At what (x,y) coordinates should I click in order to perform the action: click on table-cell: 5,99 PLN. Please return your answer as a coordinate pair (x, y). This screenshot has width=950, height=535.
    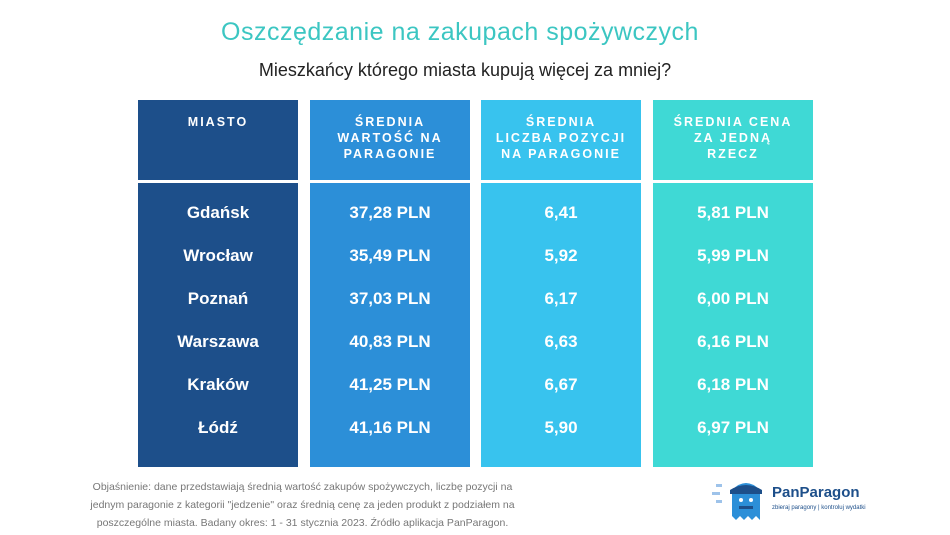
    Looking at the image, I should click on (733, 255).